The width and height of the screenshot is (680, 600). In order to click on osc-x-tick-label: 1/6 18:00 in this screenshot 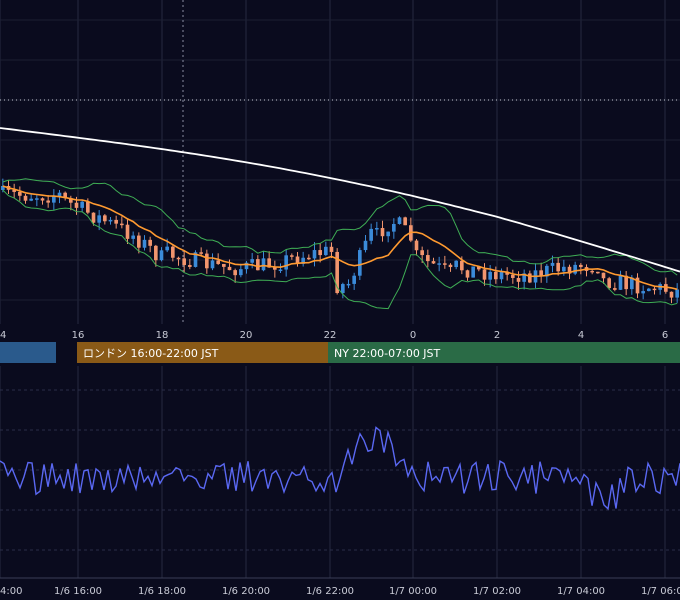, I will do `click(162, 591)`.